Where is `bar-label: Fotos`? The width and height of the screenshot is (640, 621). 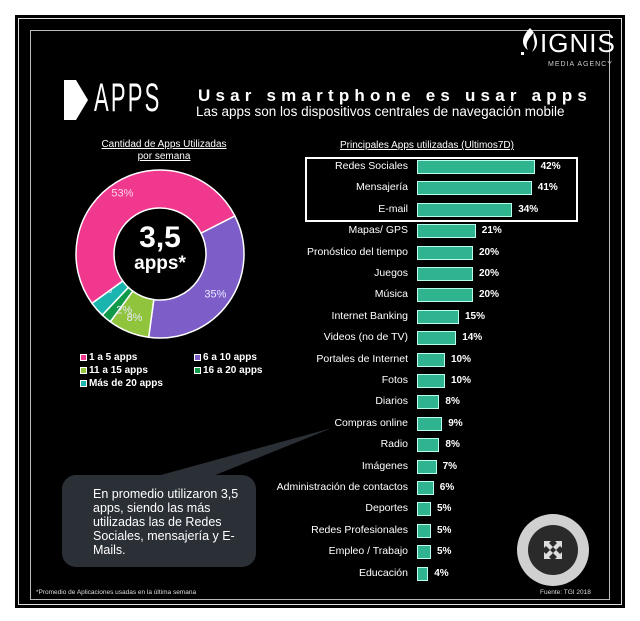
bar-label: Fotos is located at coordinates (394, 380).